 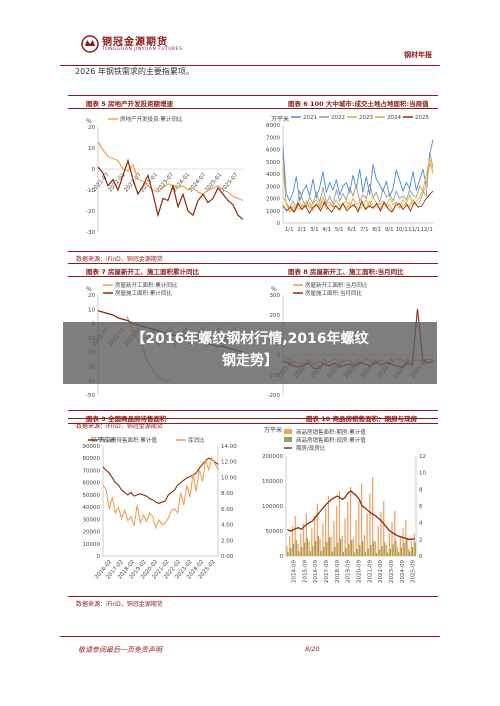 I want to click on x-tick-label: 2021-09, so click(x=370, y=571).